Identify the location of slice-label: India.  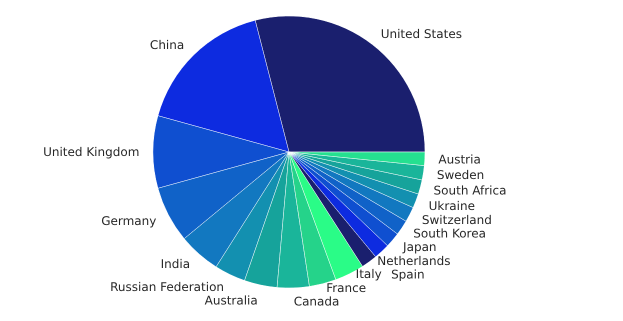
(175, 264).